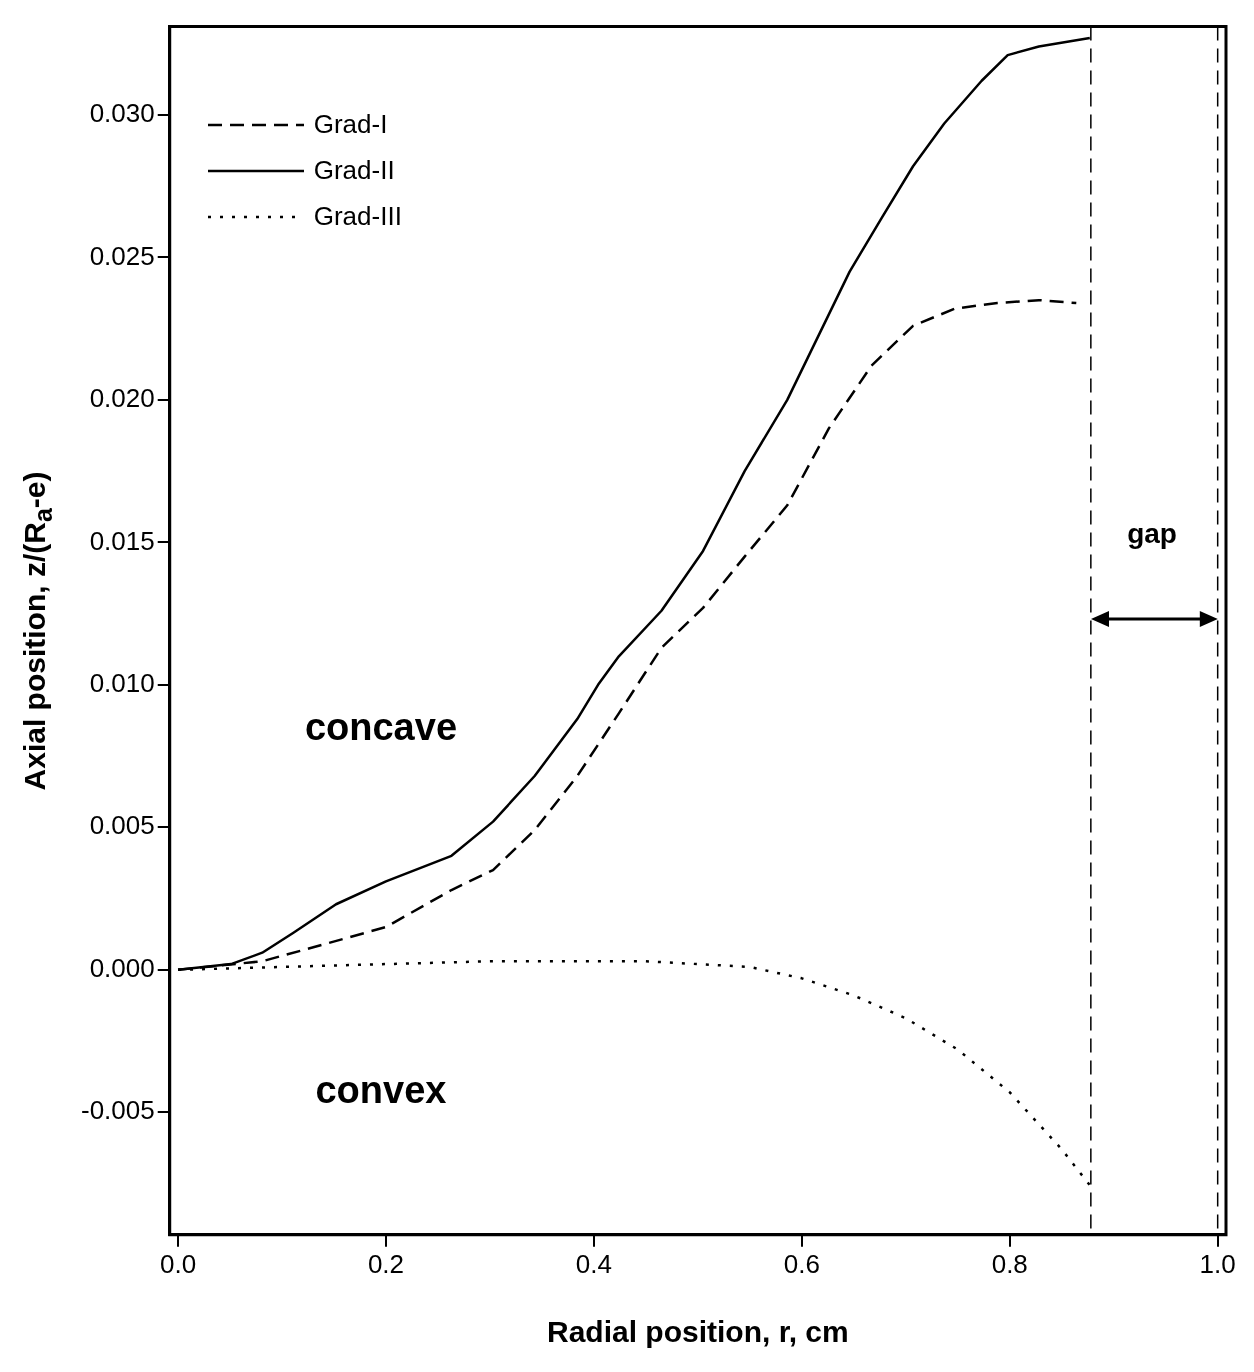  What do you see at coordinates (122, 967) in the screenshot?
I see `y-tick-label: 0.000` at bounding box center [122, 967].